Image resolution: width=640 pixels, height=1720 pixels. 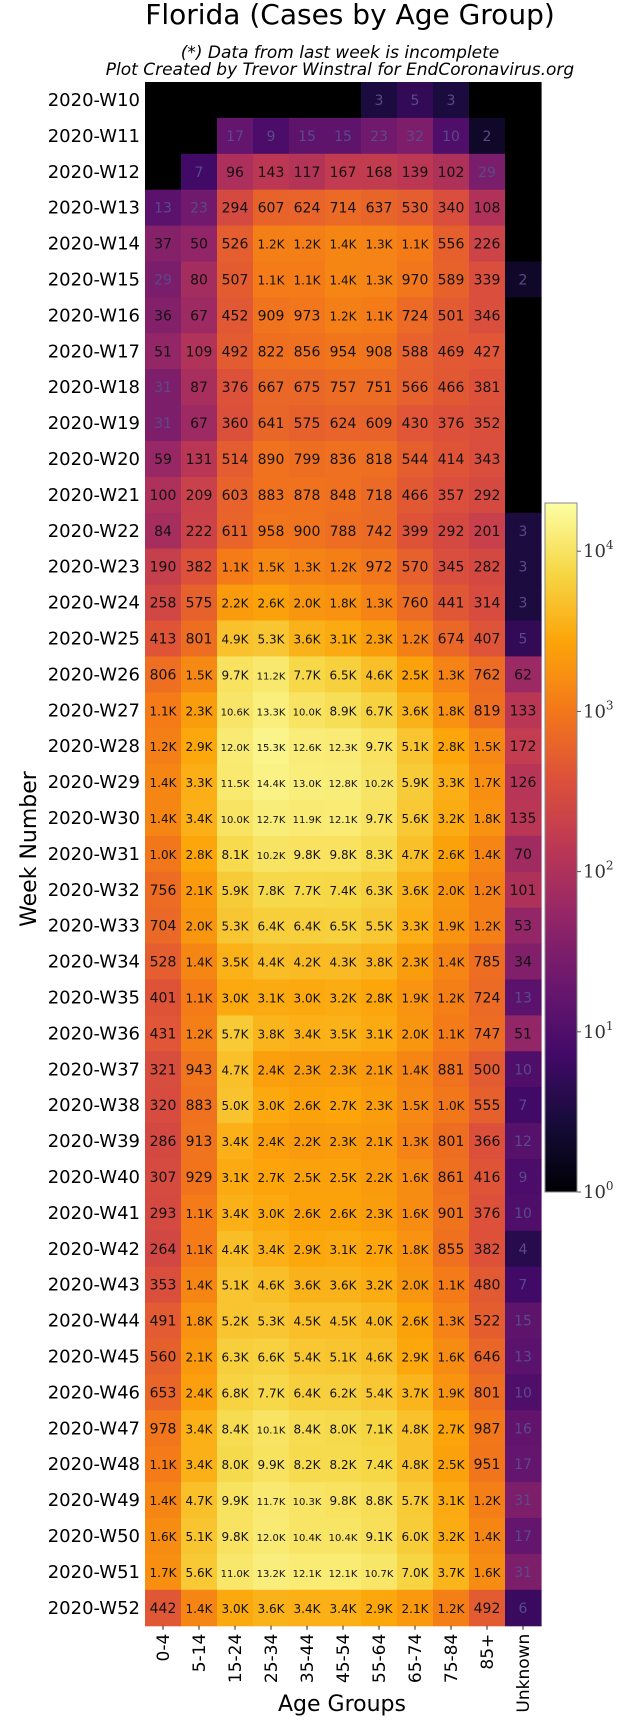 What do you see at coordinates (235, 496) in the screenshot?
I see `cell-value-label: 603` at bounding box center [235, 496].